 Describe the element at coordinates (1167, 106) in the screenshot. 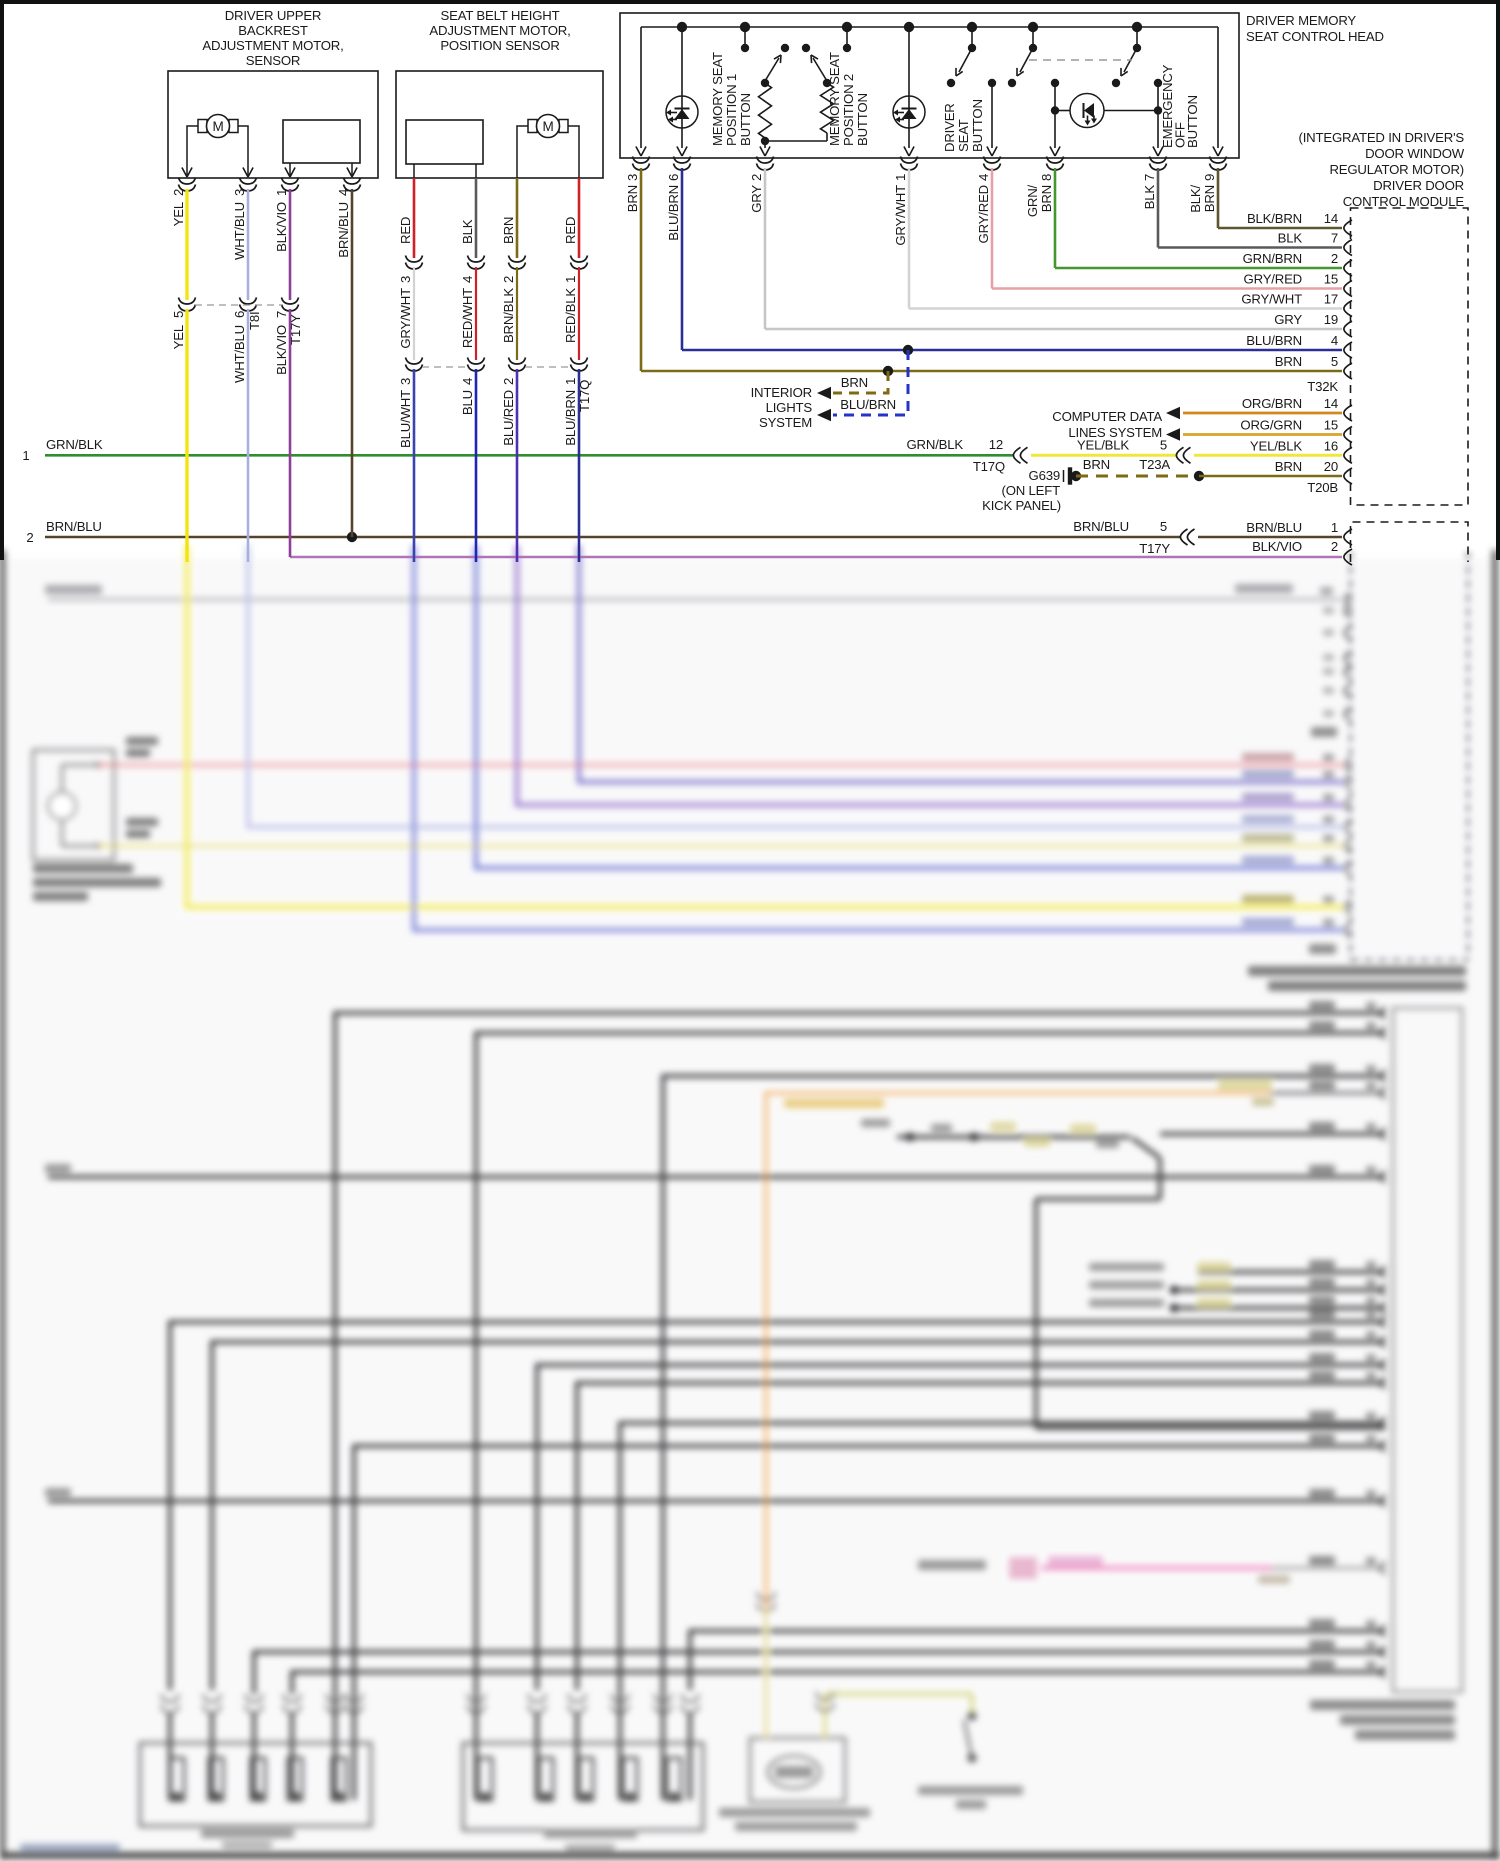

I see `svg-text: EMERGENCY` at that location.